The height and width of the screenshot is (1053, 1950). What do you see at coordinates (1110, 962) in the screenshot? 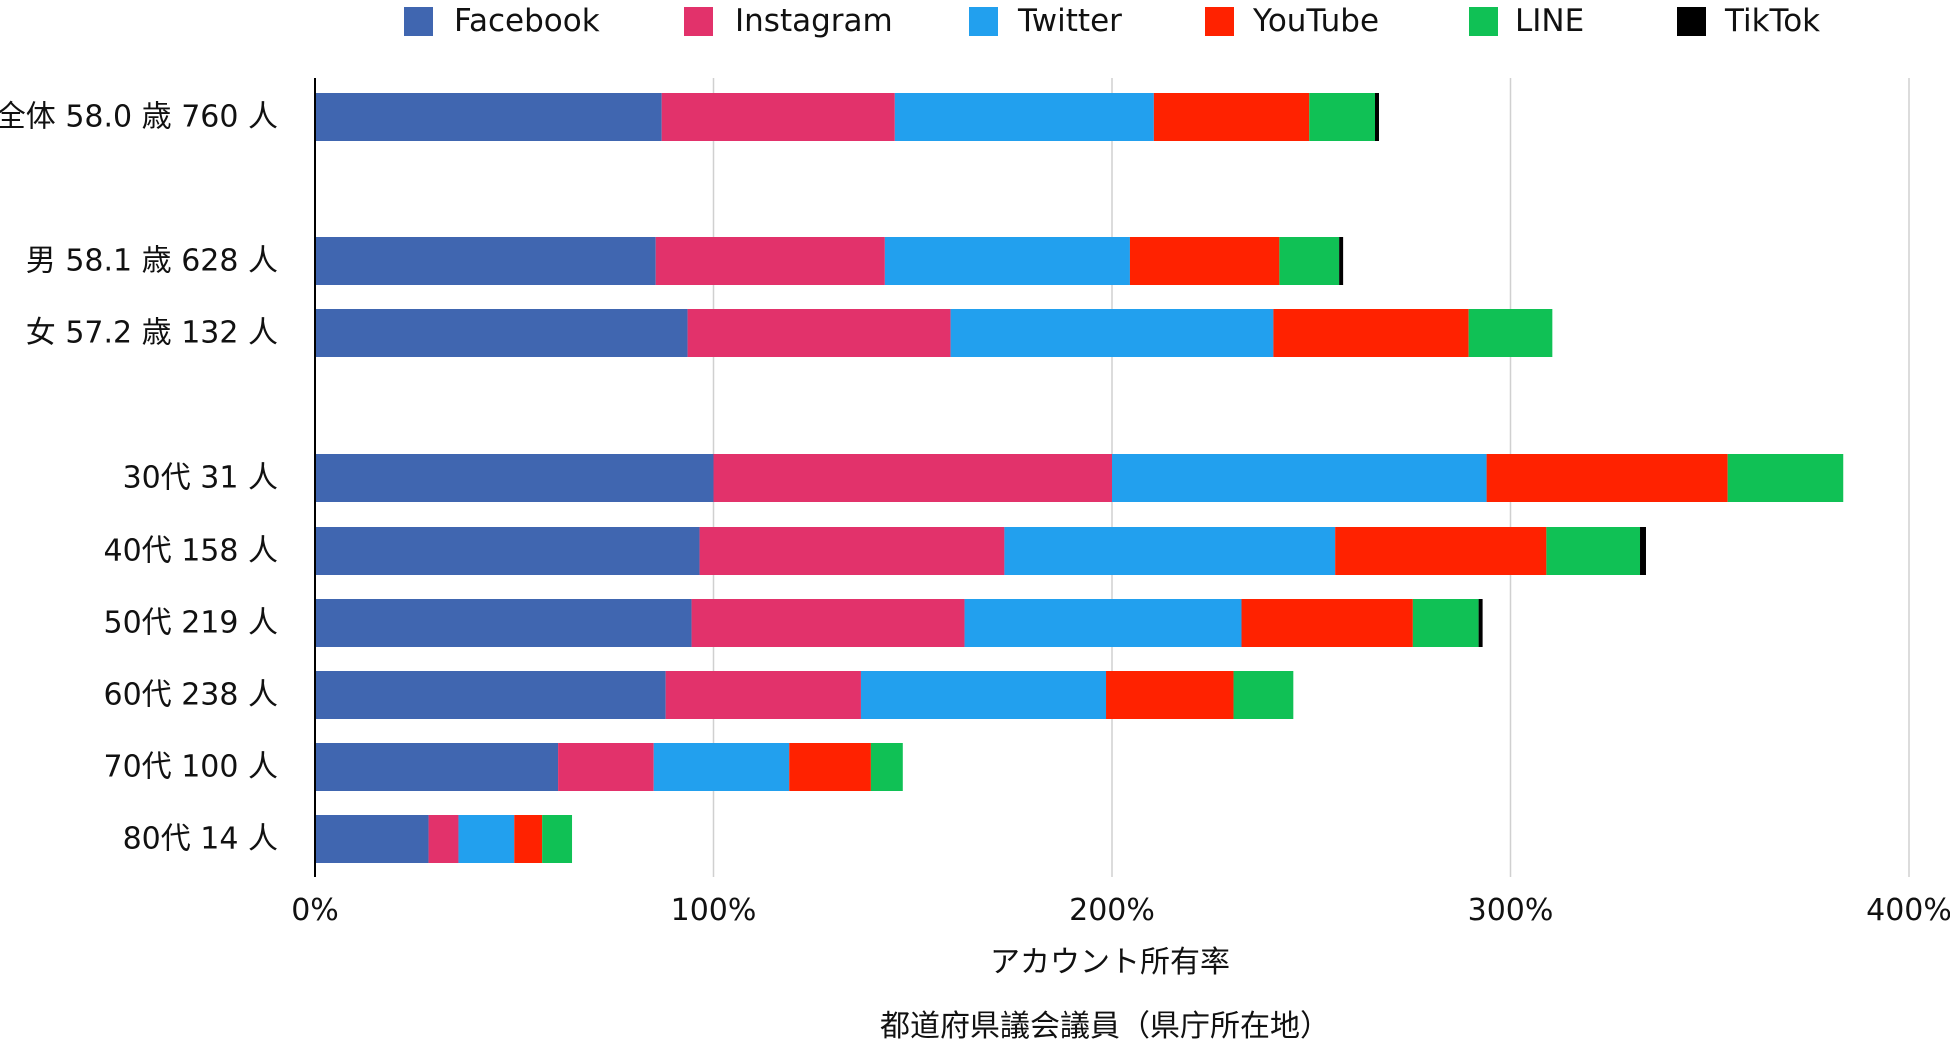
I see `x-axis-title: アカウント所有率` at bounding box center [1110, 962].